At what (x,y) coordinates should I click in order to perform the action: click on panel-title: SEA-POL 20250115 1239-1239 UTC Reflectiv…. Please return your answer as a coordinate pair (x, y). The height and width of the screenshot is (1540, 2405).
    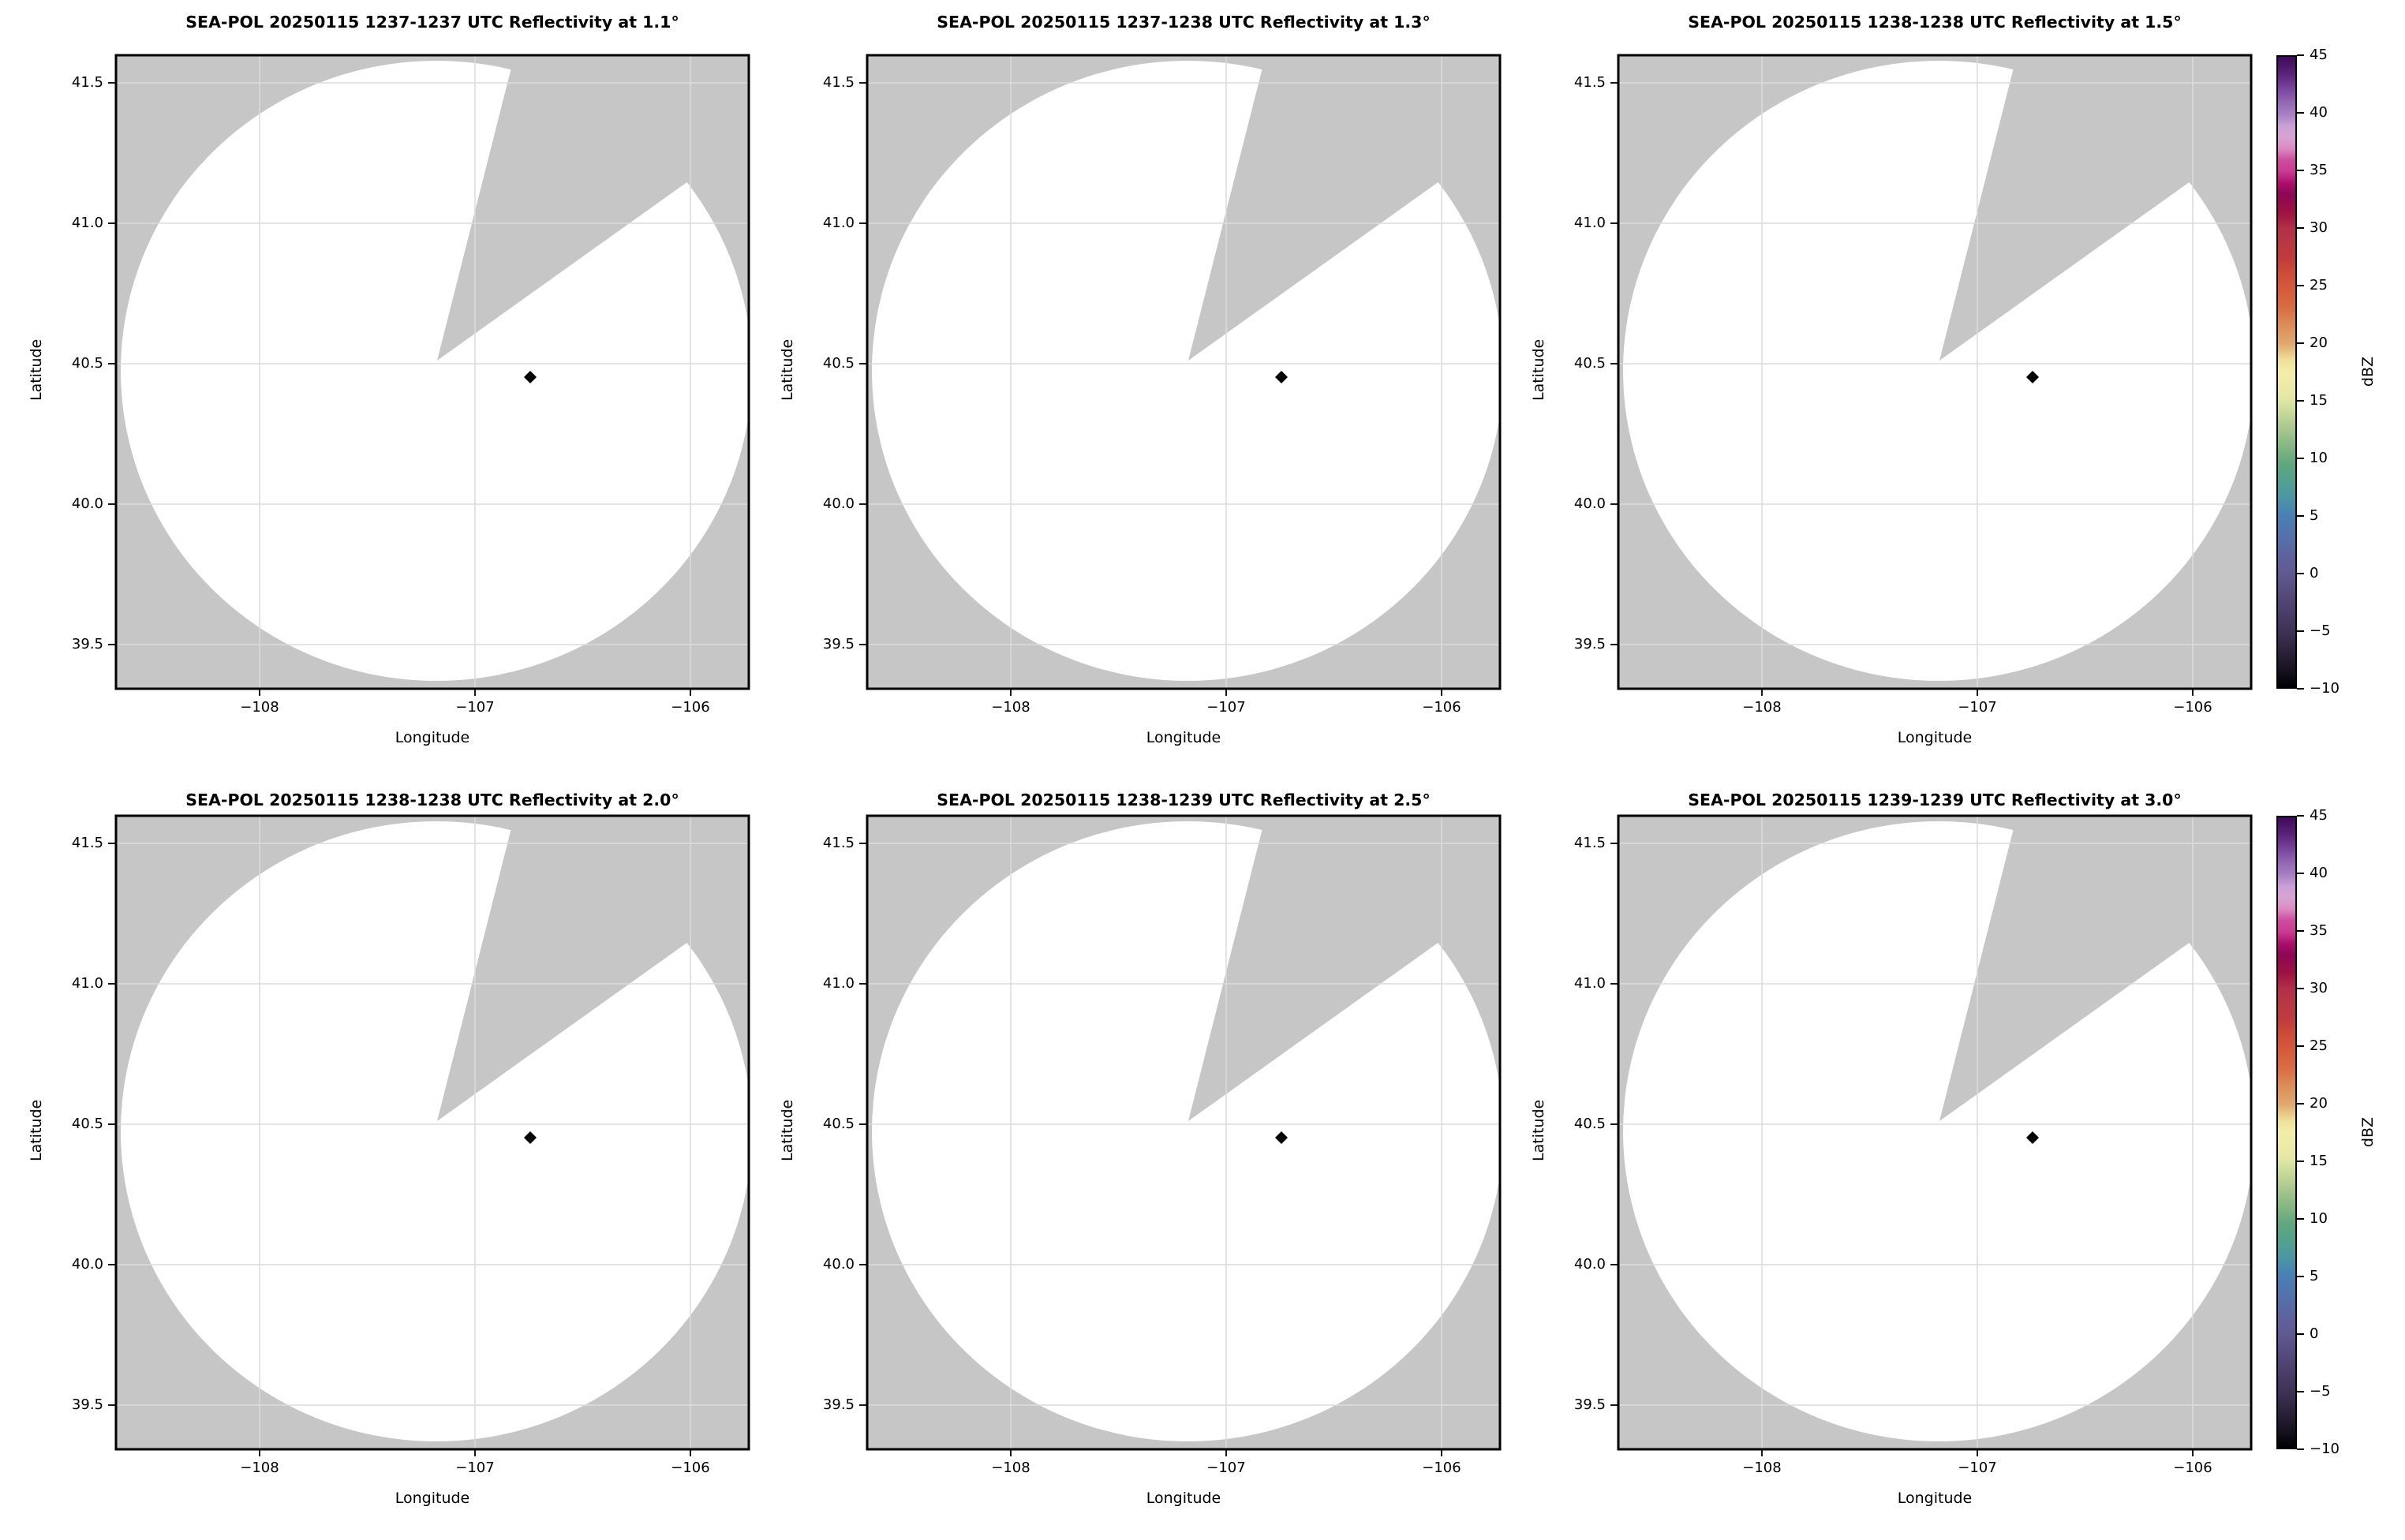
    Looking at the image, I should click on (1935, 800).